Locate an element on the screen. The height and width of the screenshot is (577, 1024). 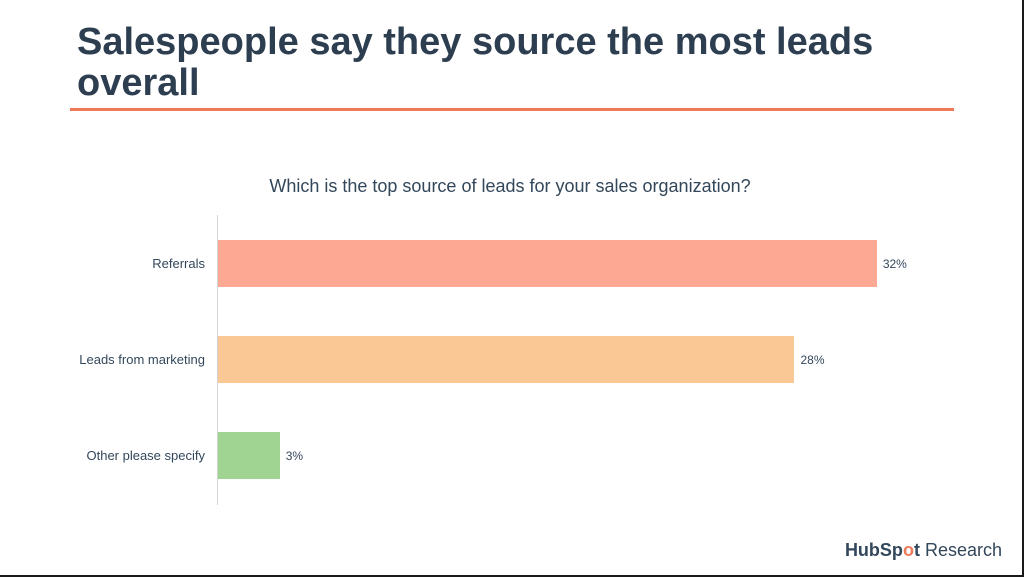
title-divider is located at coordinates (512, 109).